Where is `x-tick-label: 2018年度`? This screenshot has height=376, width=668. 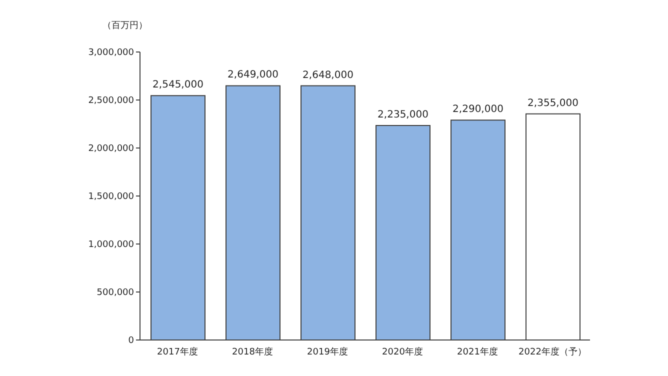
x-tick-label: 2018年度 is located at coordinates (252, 352).